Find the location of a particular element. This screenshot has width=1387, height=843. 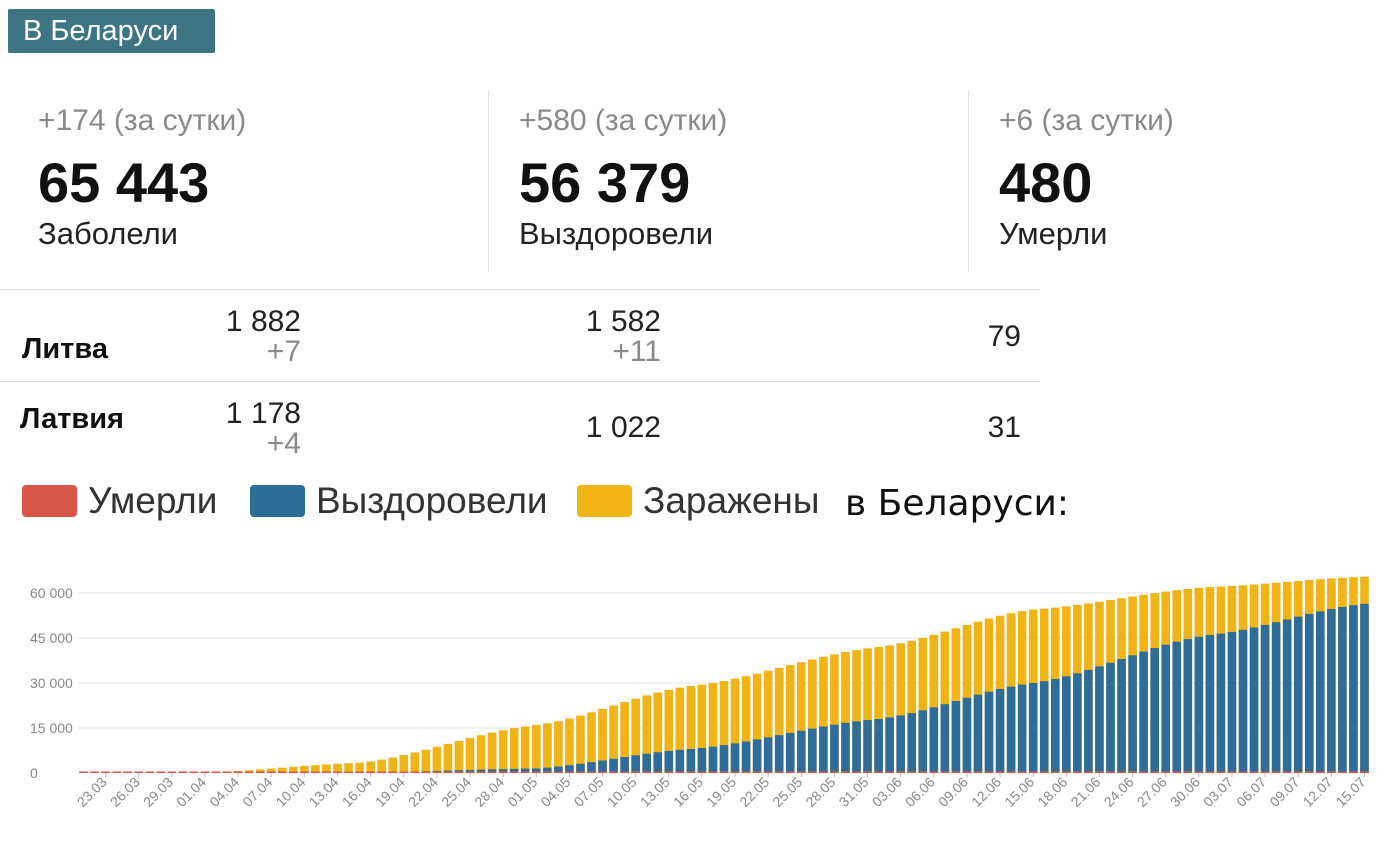

x-tick-label: 07.05 is located at coordinates (589, 792).